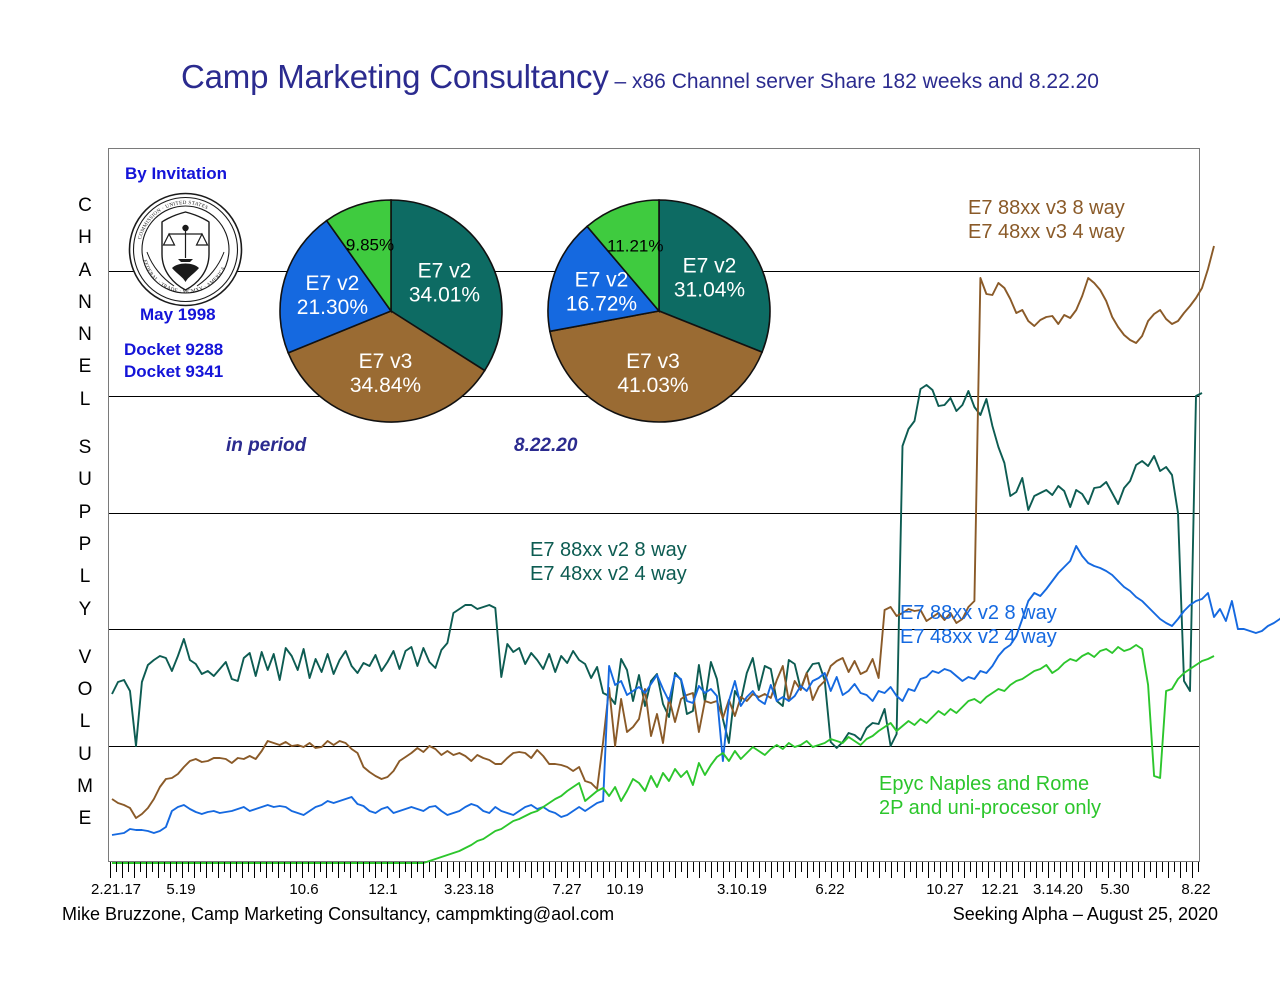 The height and width of the screenshot is (989, 1280). I want to click on pie-8-22-20: E7 v2 31.04% E7 v3 41.03% E7 v2 16.72% 11.21%, so click(659, 311).